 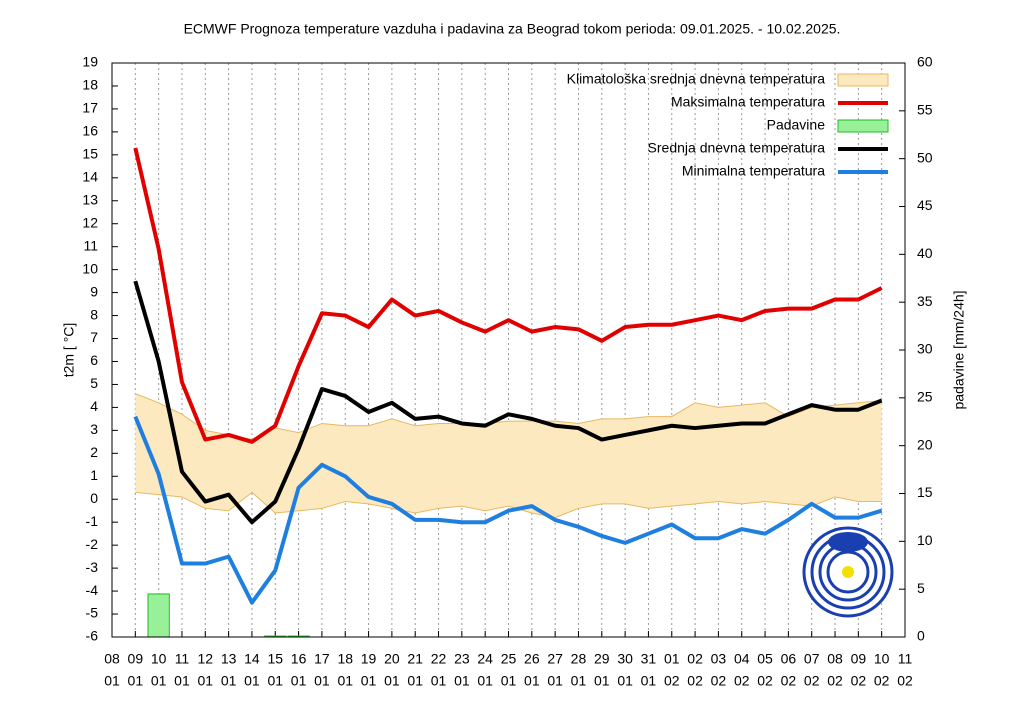 I want to click on x-tick-label: 05, so click(x=765, y=659).